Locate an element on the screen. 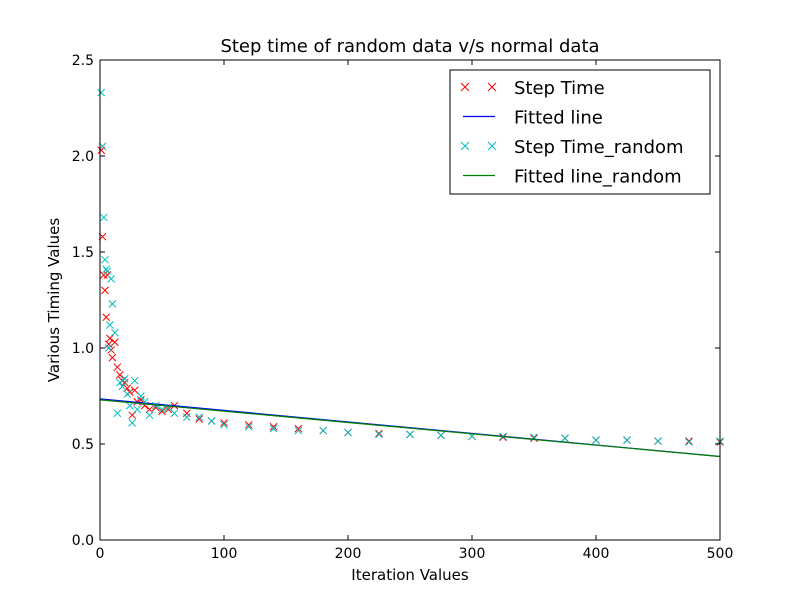 The image size is (800, 600). x-tick-label: 400 is located at coordinates (596, 554).